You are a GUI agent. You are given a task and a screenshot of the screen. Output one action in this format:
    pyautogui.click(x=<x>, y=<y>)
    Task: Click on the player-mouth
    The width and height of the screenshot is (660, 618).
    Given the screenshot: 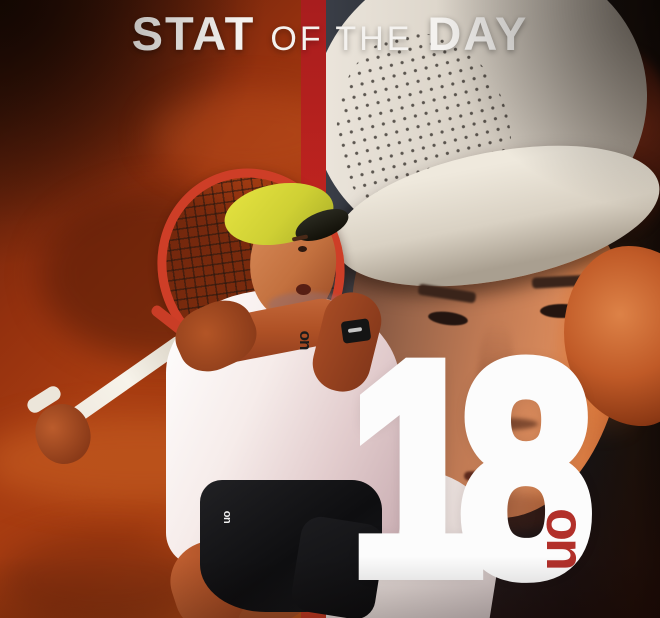 What is the action you would take?
    pyautogui.click(x=303, y=289)
    